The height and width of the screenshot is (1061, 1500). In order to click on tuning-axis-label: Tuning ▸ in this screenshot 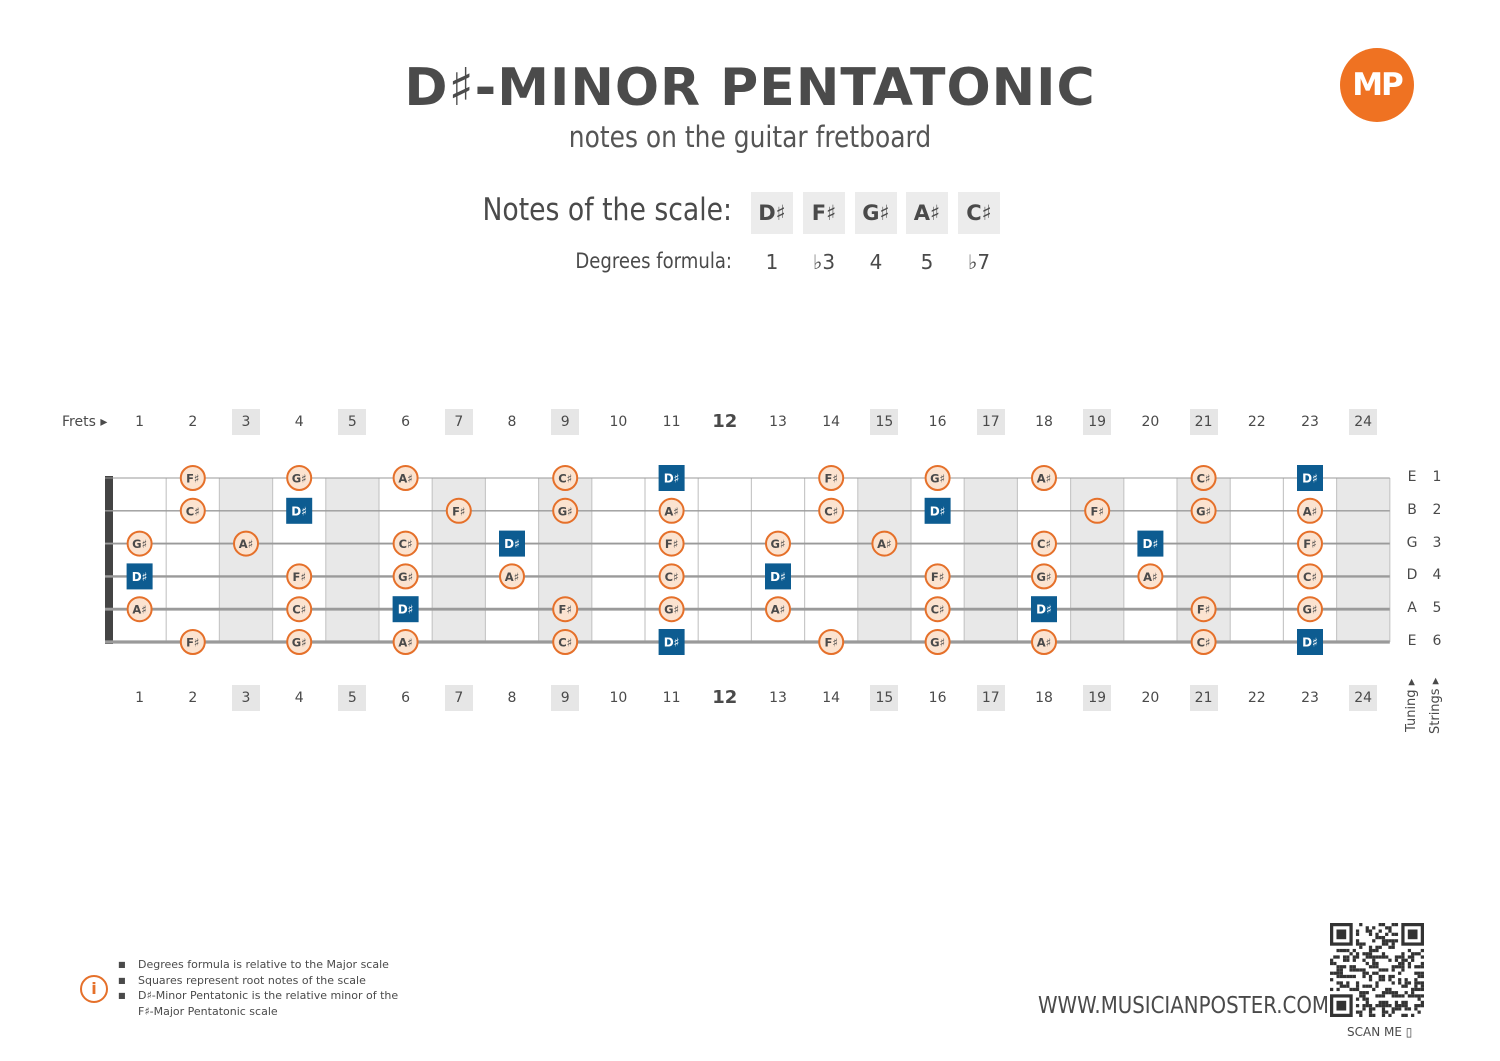, I will do `click(1411, 705)`.